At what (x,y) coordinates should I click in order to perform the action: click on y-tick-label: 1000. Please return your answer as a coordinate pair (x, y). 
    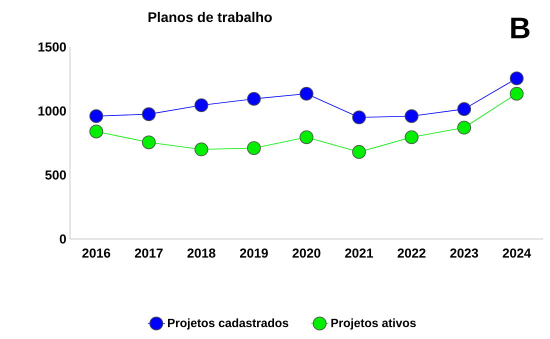
    Looking at the image, I should click on (52, 111).